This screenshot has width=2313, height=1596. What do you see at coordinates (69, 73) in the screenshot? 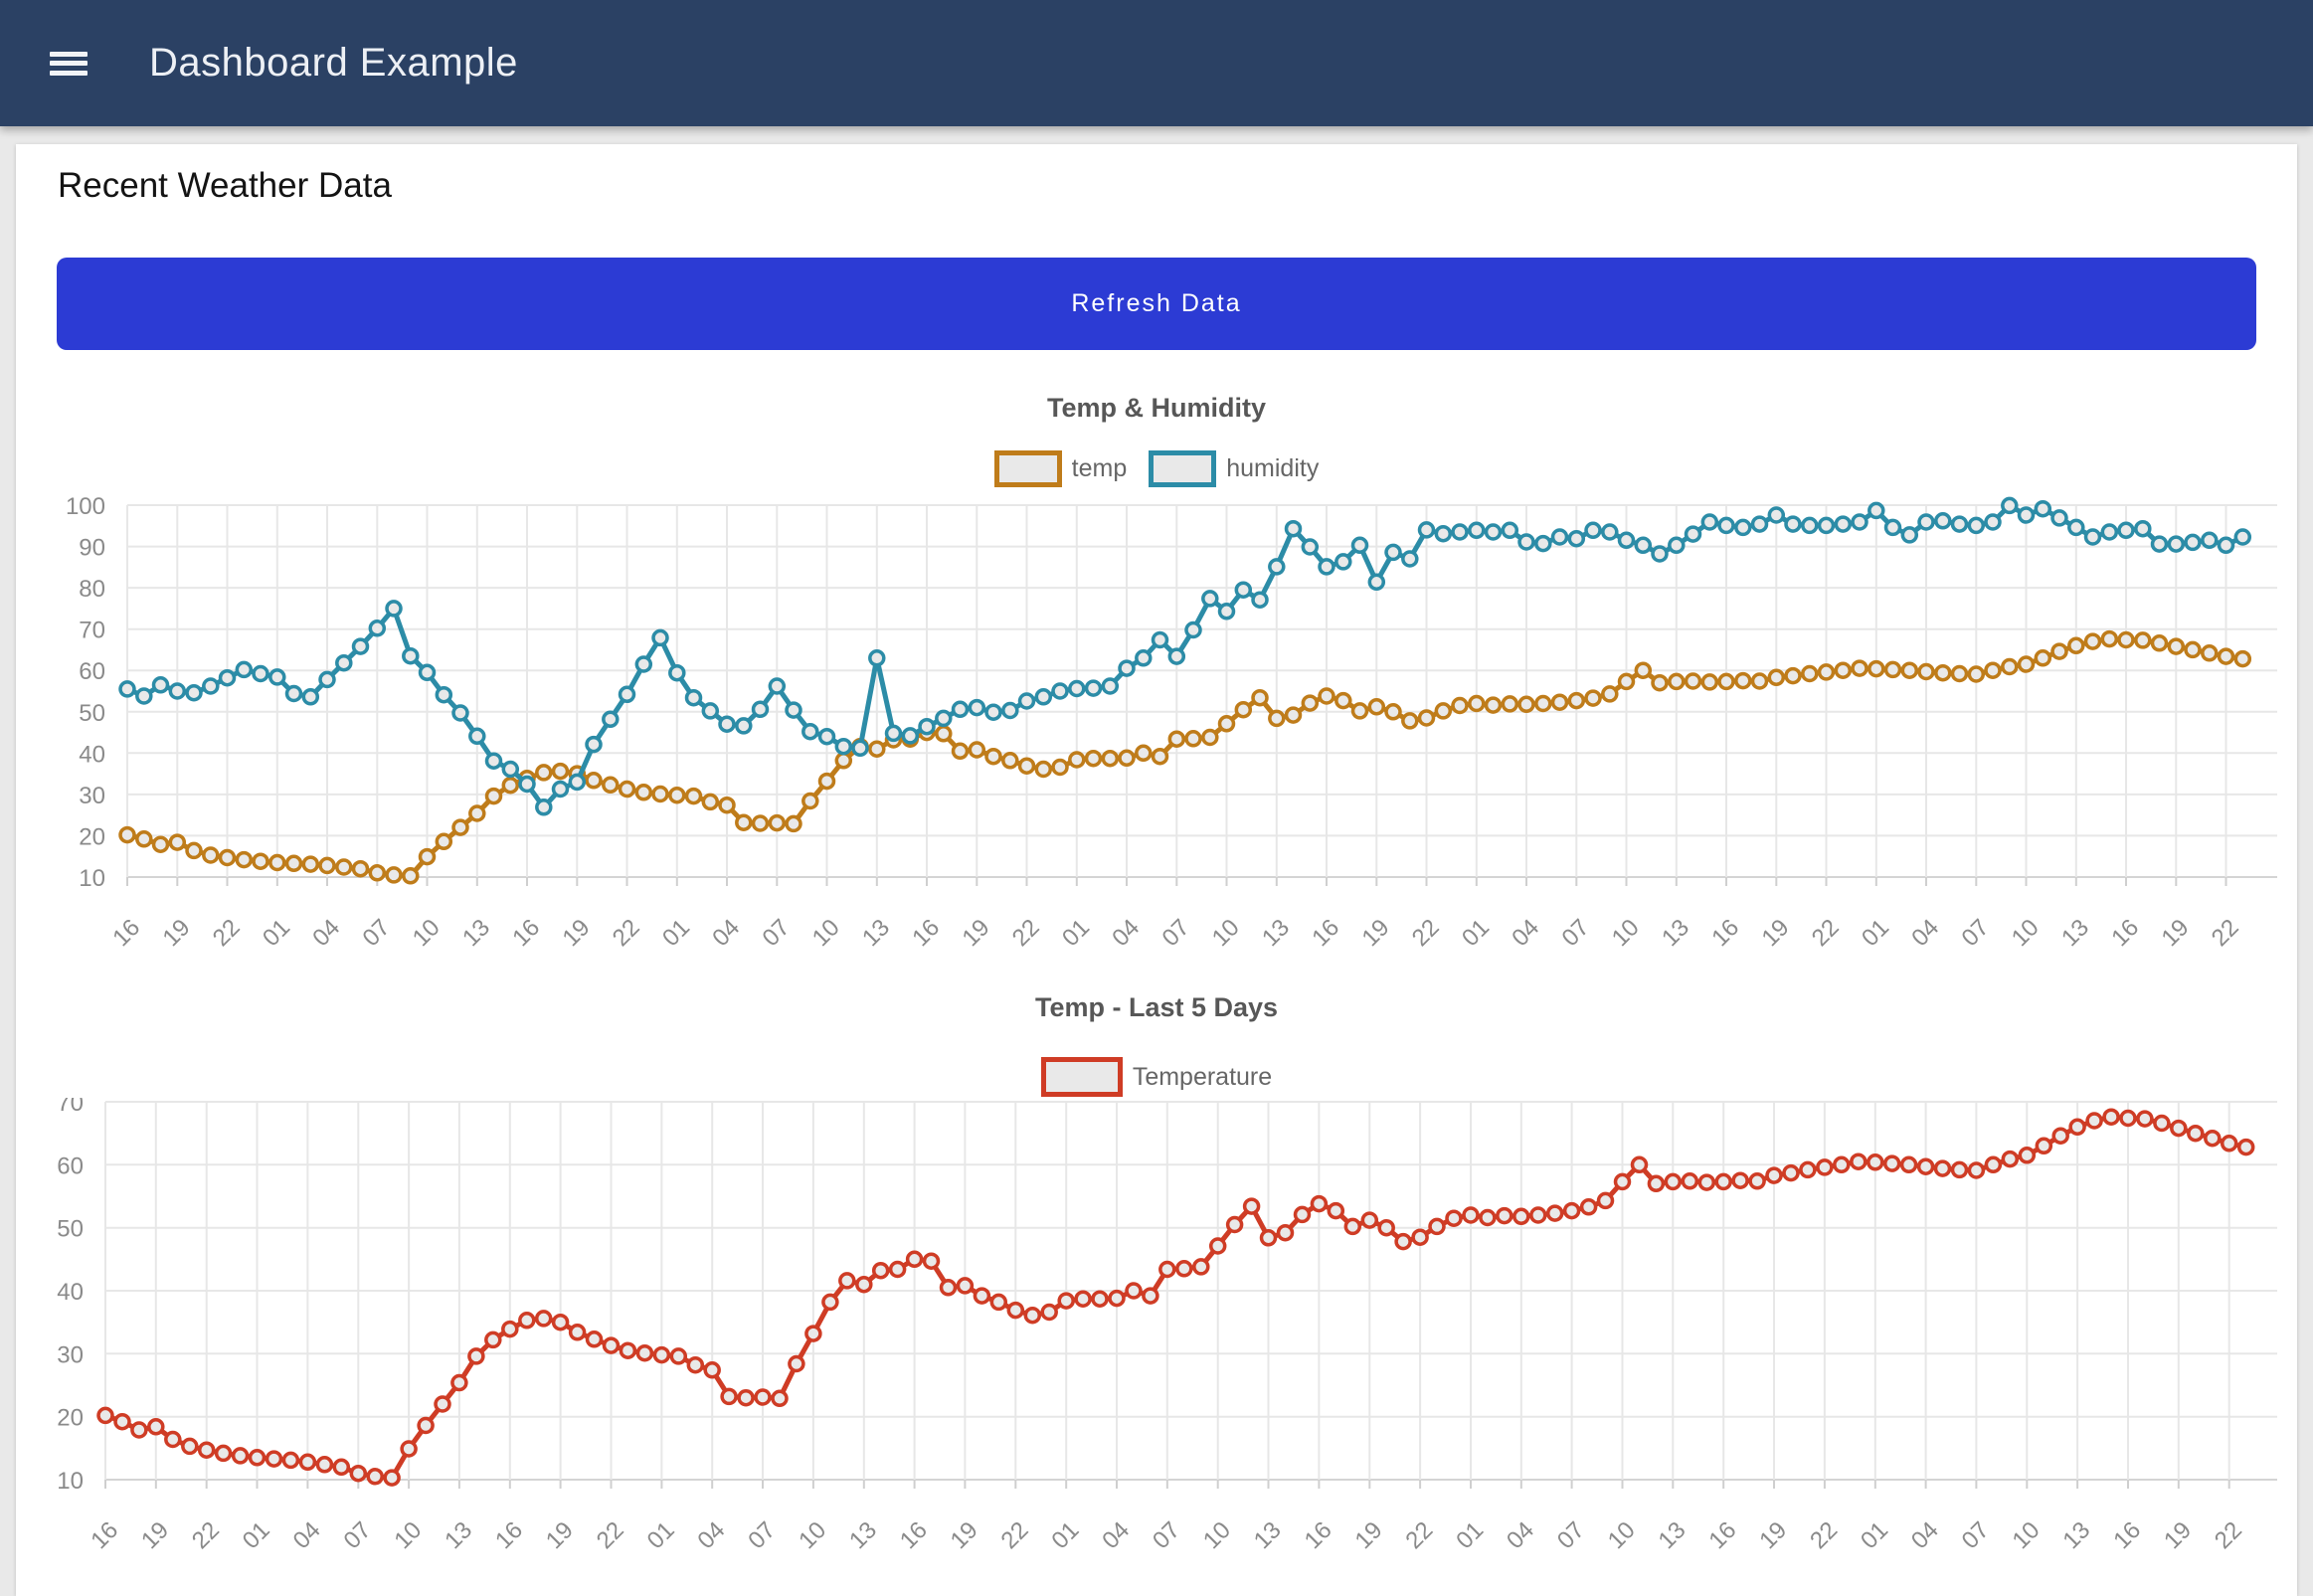
I see `menu-icon-bar` at bounding box center [69, 73].